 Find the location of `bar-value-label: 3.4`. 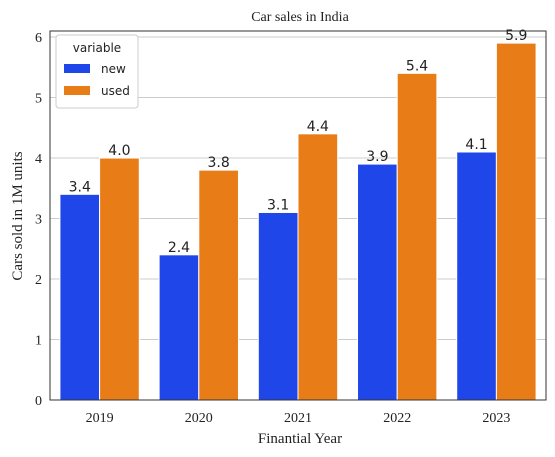

bar-value-label: 3.4 is located at coordinates (80, 187).